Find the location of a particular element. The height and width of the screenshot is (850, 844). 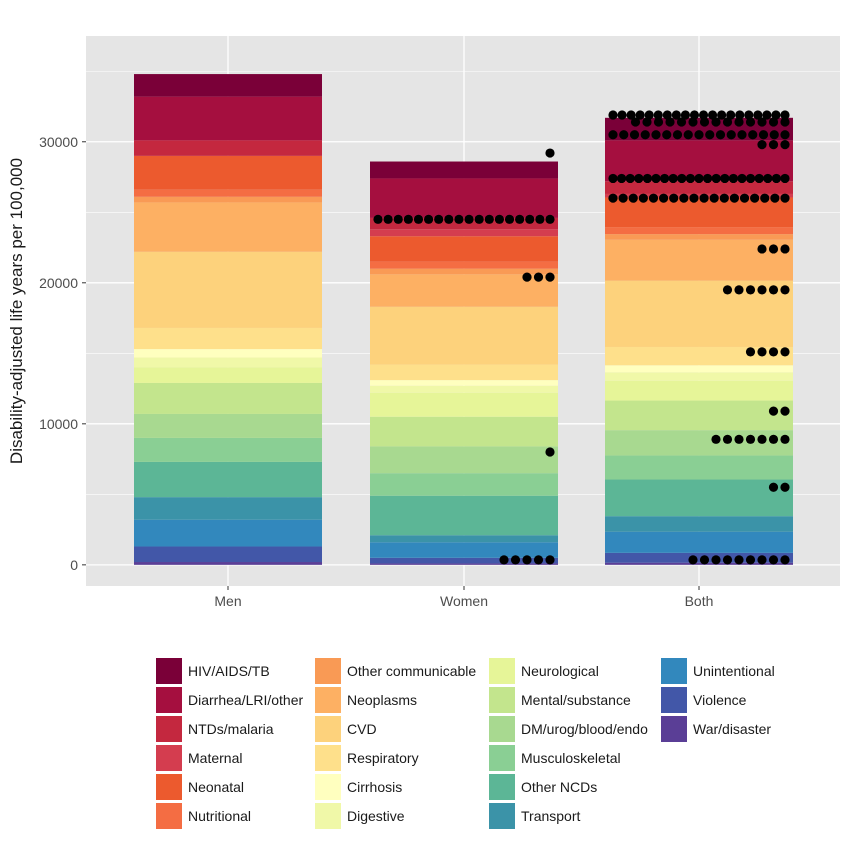

legend-item: Respiratory is located at coordinates (367, 757).